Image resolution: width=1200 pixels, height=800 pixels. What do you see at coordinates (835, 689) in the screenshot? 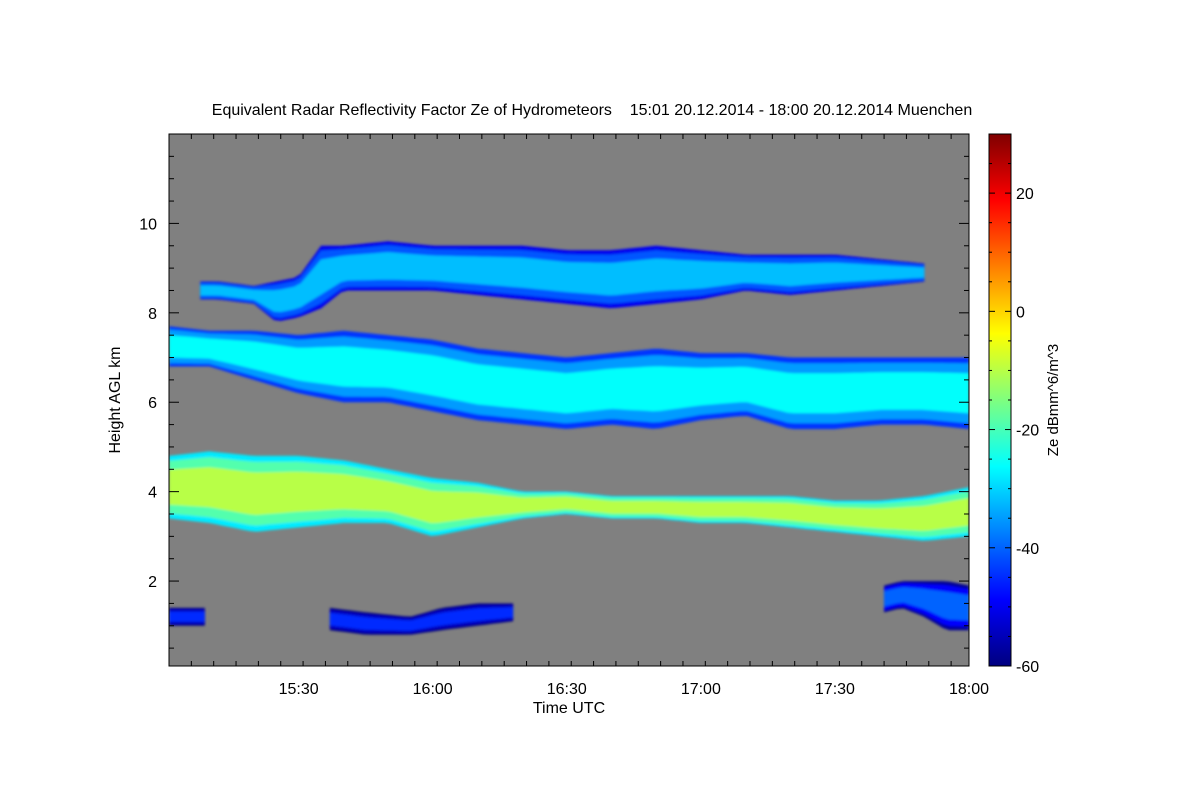
I see `x-tick-label: 17:30` at bounding box center [835, 689].